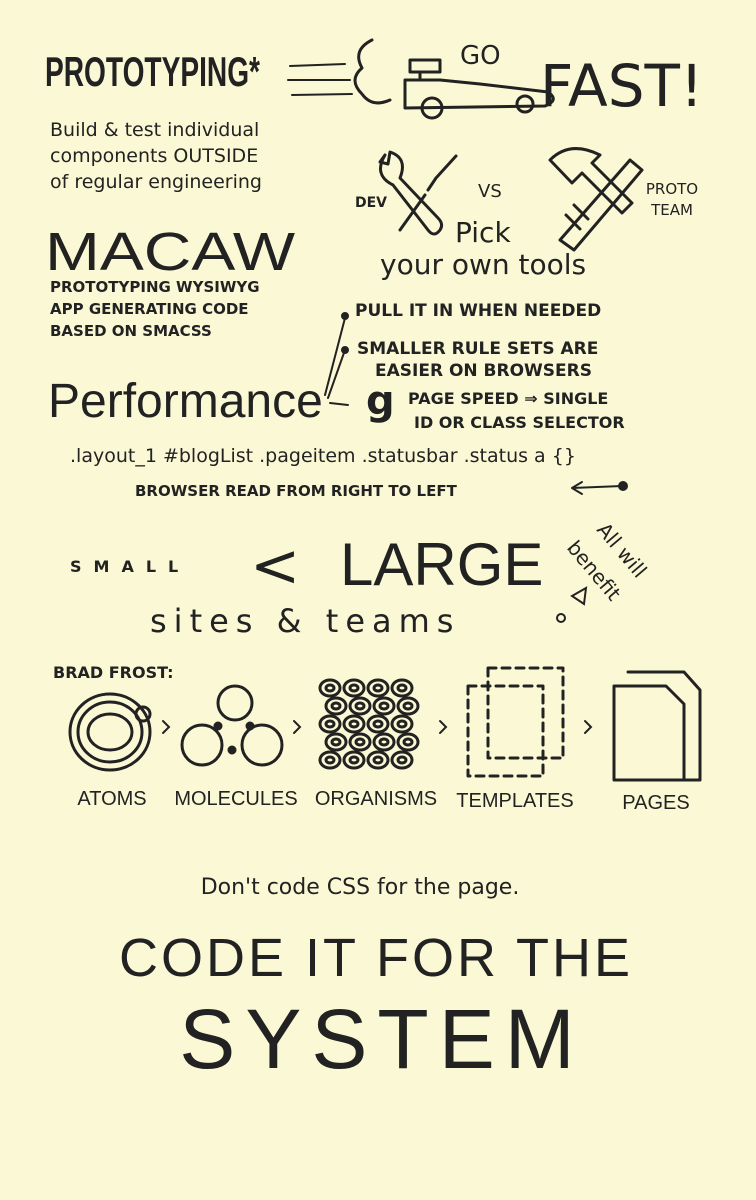  I want to click on dev-label: DEV, so click(371, 203).